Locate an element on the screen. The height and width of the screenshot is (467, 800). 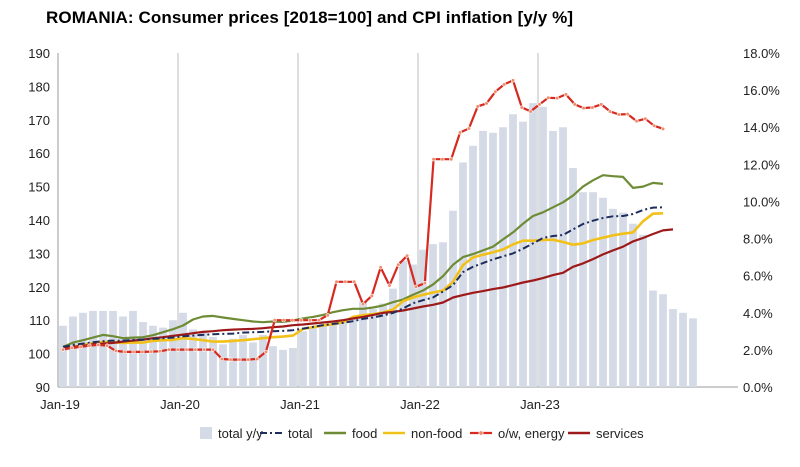
legend-item-5-marker is located at coordinates (481, 433).